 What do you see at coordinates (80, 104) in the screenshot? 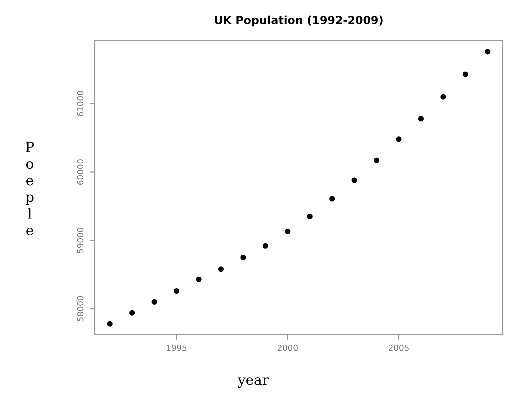
I see `y-tick-label: 61000` at bounding box center [80, 104].